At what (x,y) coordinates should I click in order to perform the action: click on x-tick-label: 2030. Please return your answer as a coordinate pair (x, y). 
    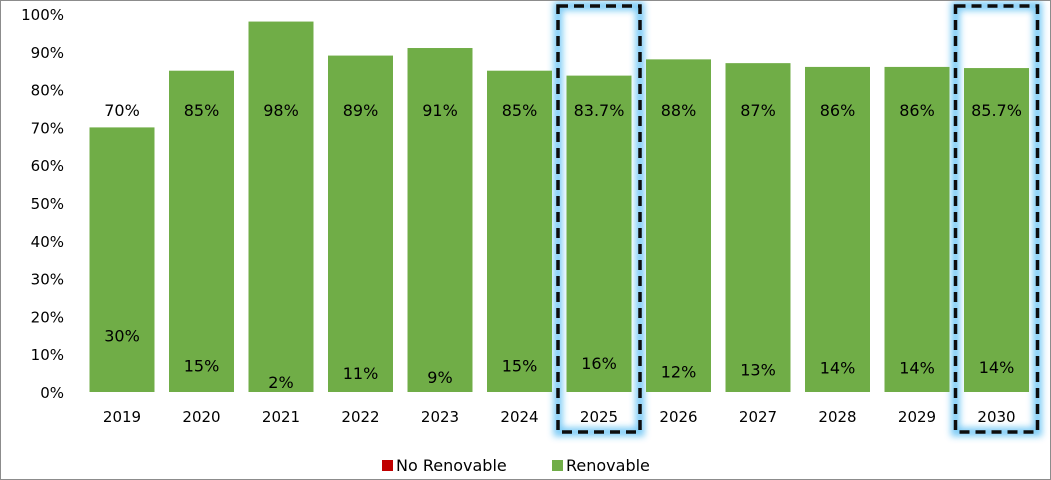
    Looking at the image, I should click on (996, 417).